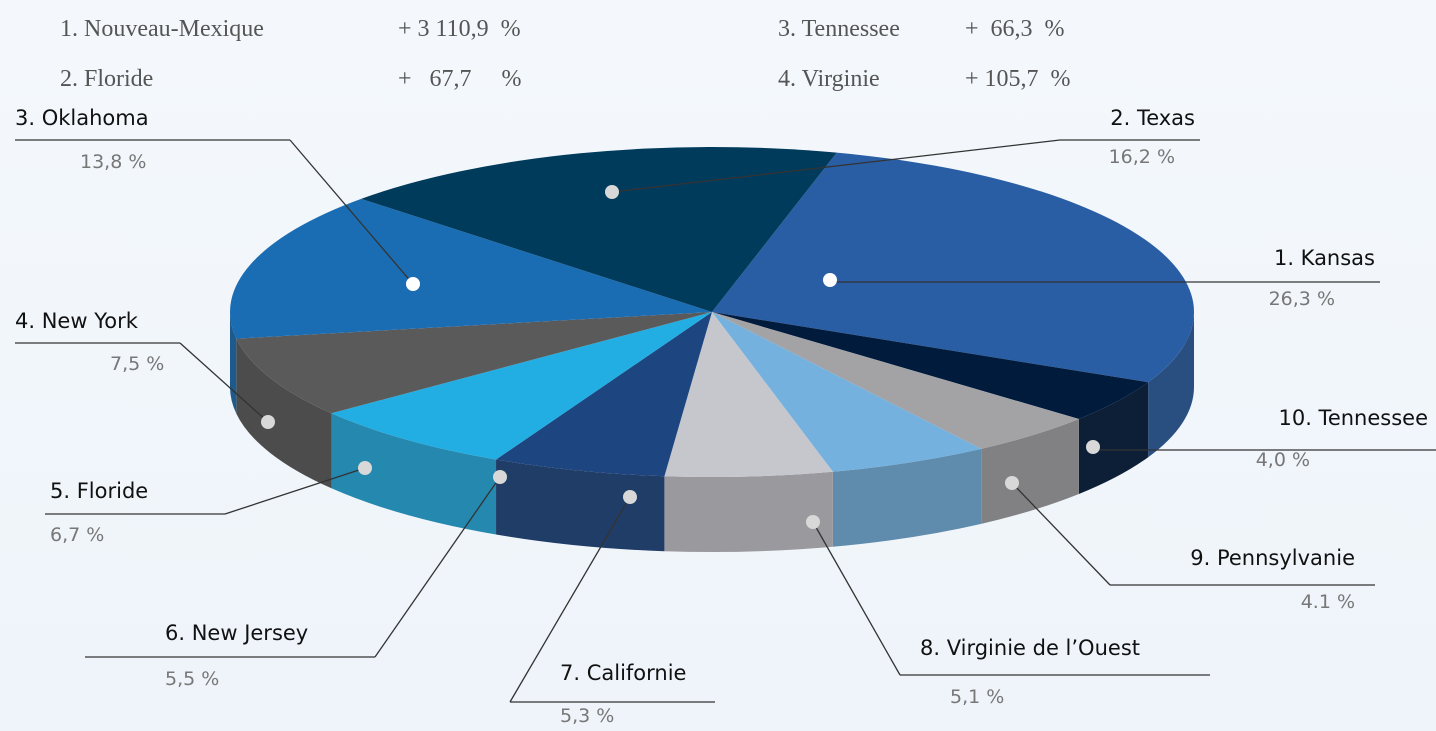  Describe the element at coordinates (829, 79) in the screenshot. I see `growth-name: 4. Virginie` at that location.